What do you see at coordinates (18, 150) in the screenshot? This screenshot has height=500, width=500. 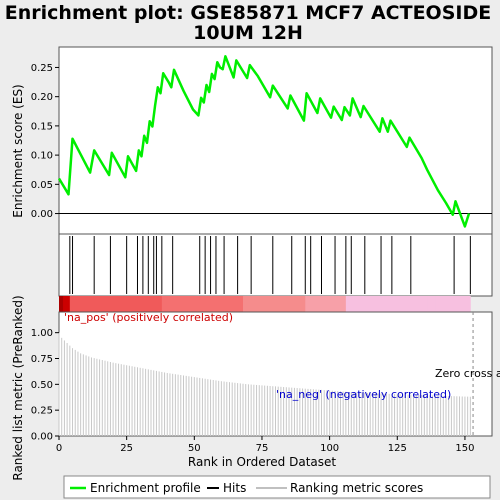 I see `es-y-axis-label: Enrichment score (ES)` at bounding box center [18, 150].